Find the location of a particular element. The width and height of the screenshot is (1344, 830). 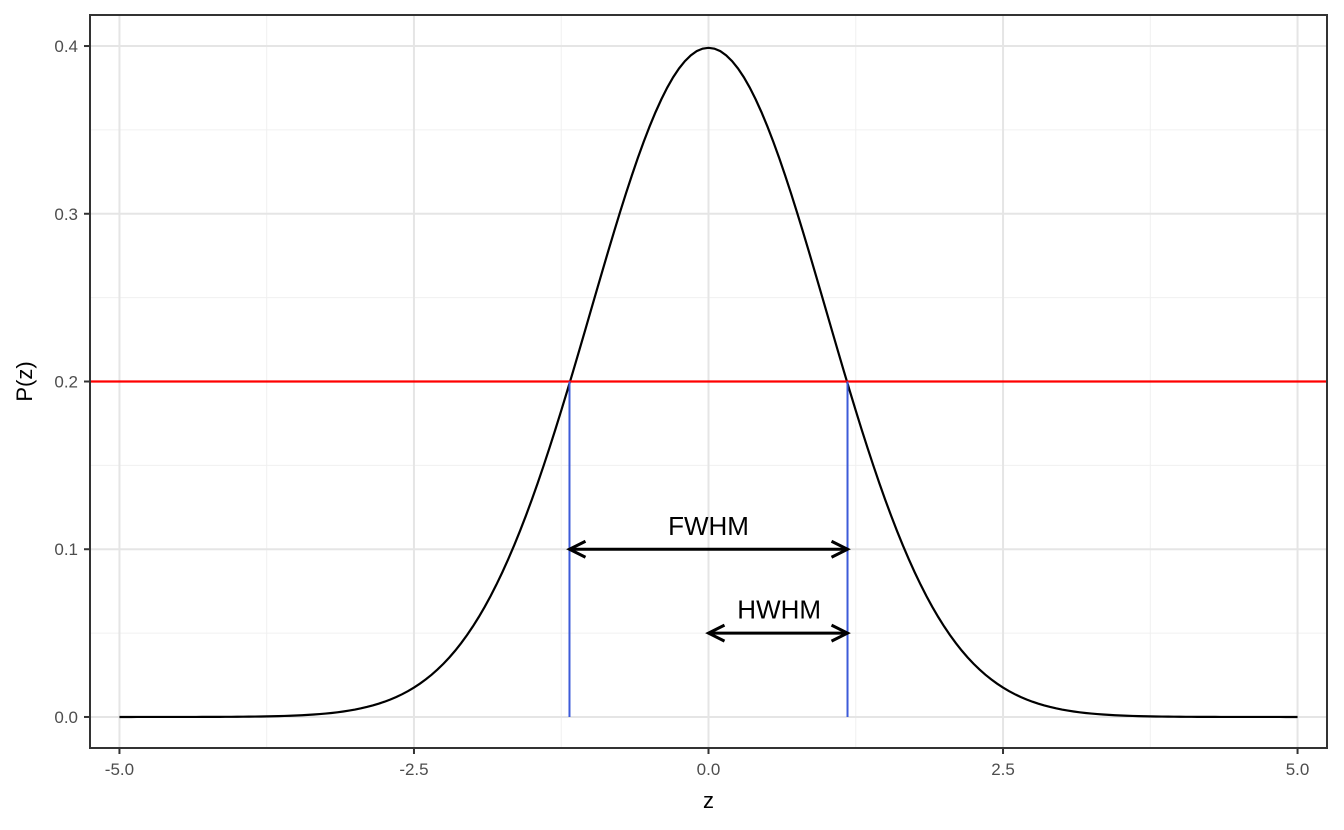

hwhm-arrow-head-right is located at coordinates (840, 633).